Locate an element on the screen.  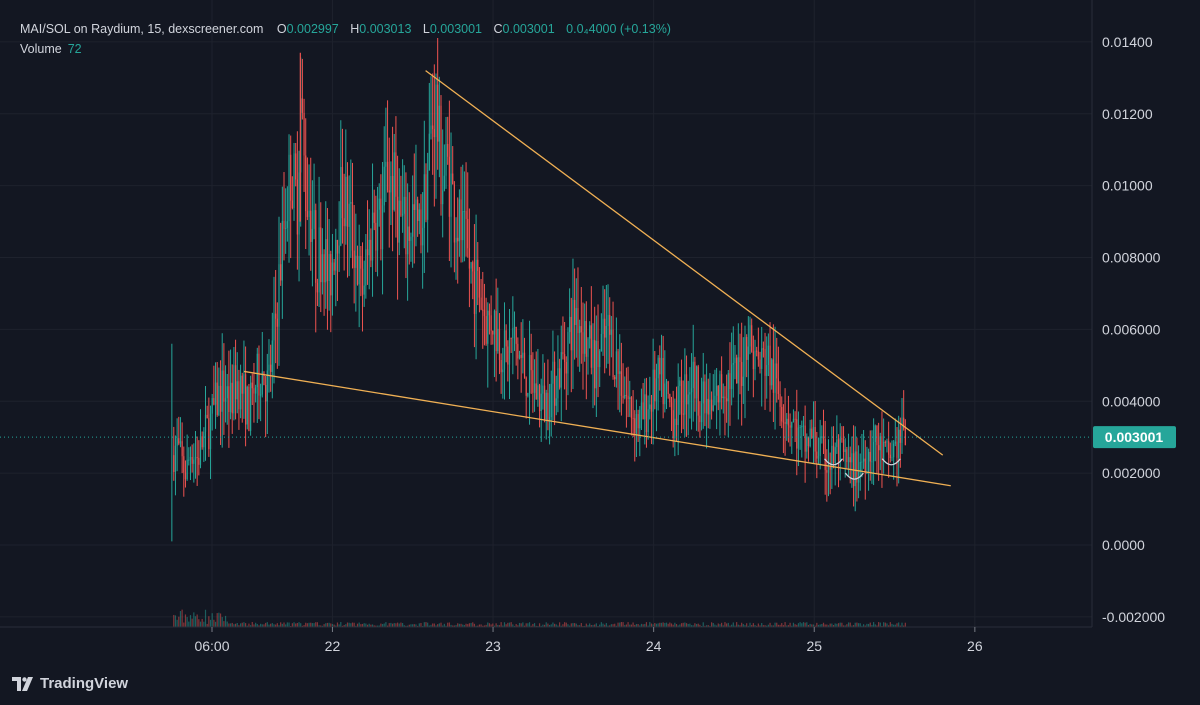
low-value: 0.003001 is located at coordinates (455, 29).